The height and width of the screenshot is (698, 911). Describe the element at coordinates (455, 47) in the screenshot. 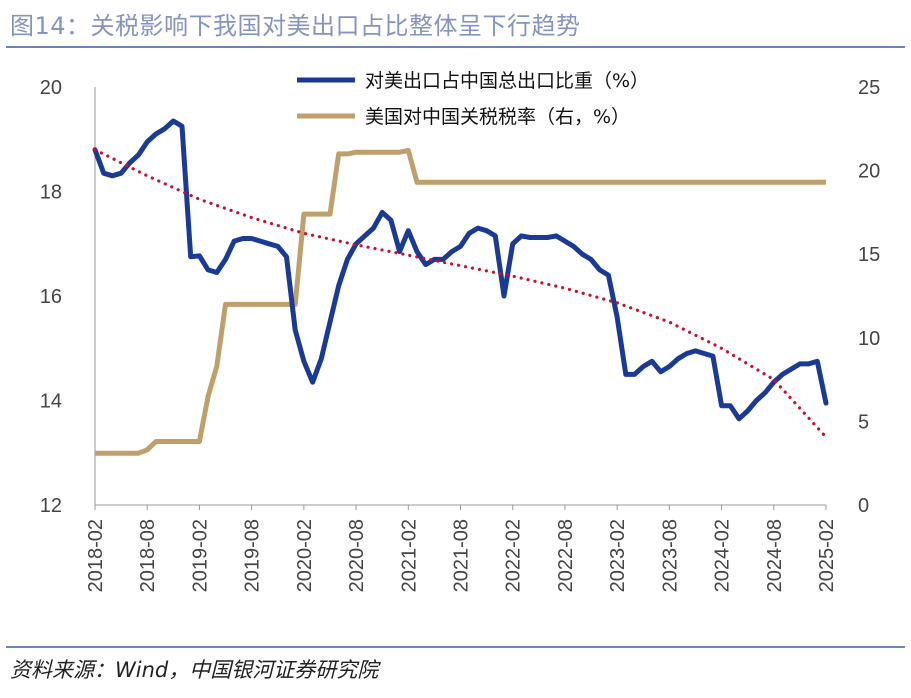

I see `title-rule` at that location.